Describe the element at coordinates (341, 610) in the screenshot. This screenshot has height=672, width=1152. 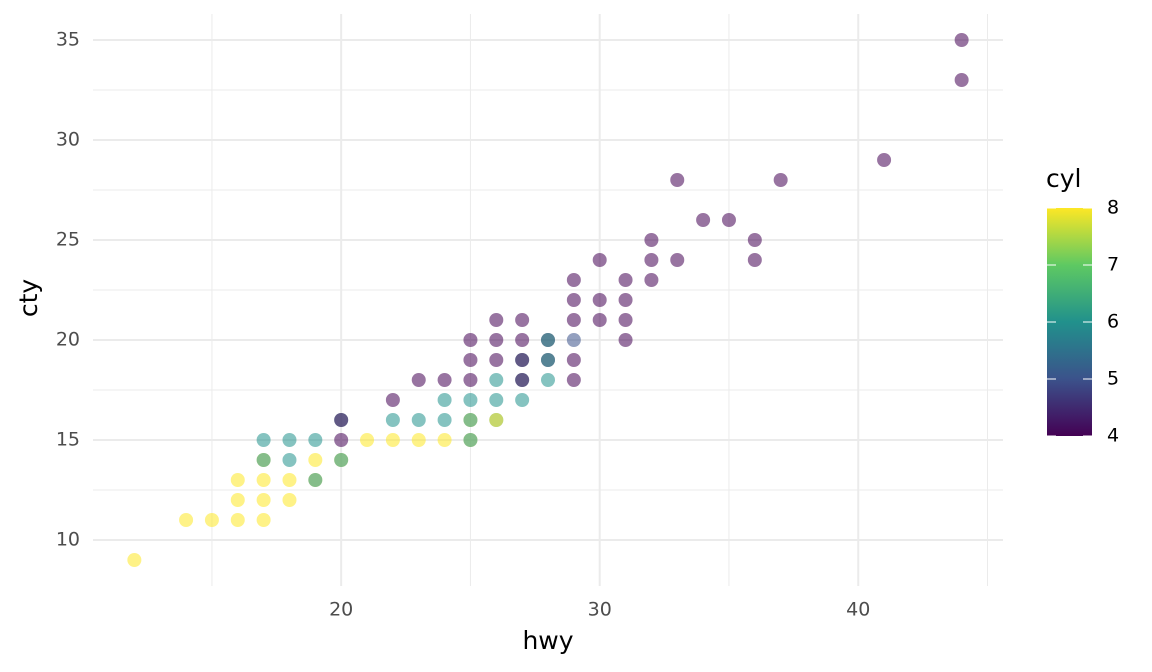
I see `x-tick-label: 20` at that location.